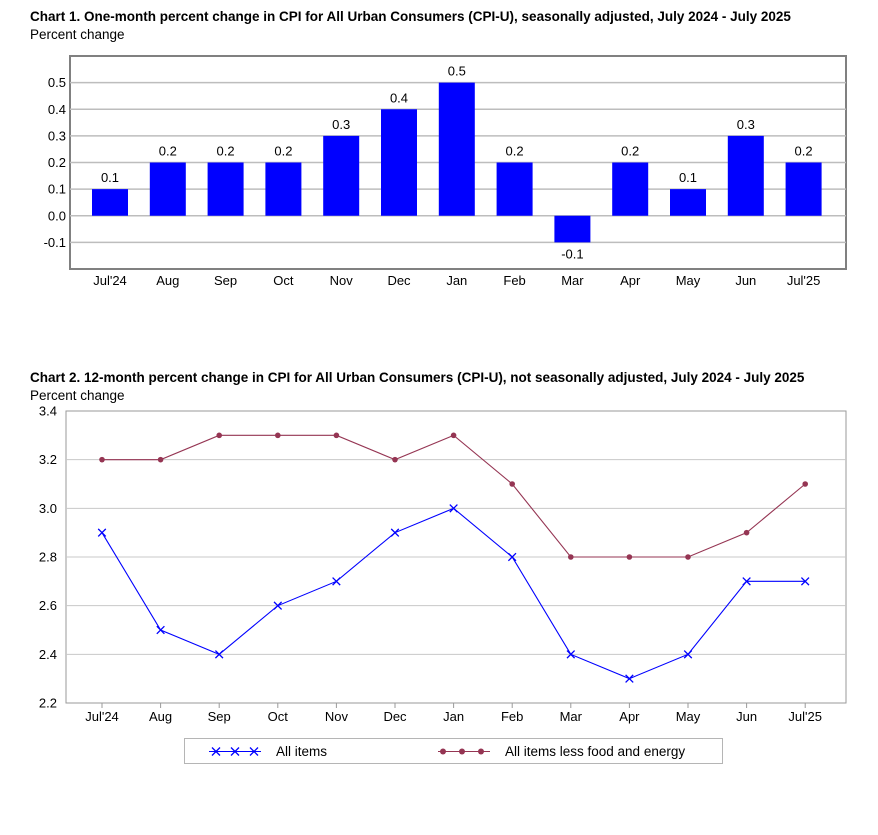  Describe the element at coordinates (278, 716) in the screenshot. I see `chart2-xtick-label: Oct` at that location.